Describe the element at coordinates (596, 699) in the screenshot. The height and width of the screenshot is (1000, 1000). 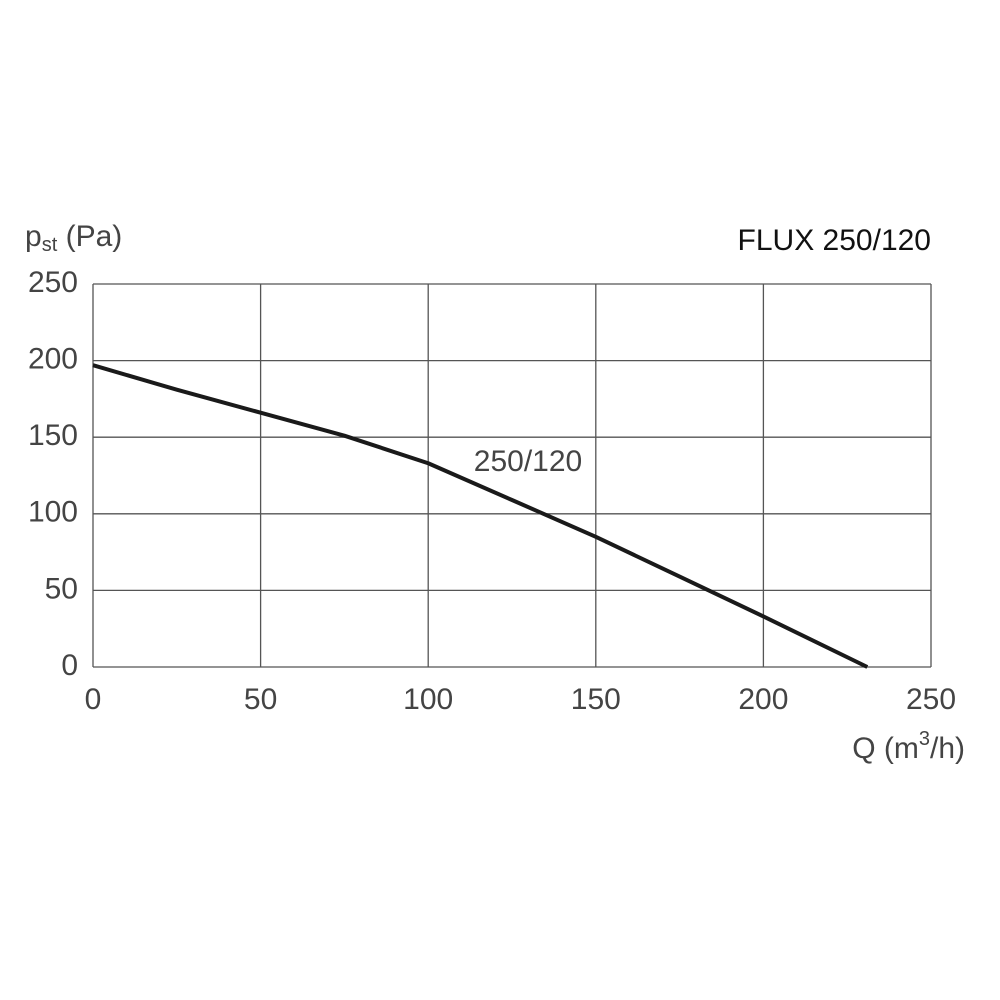
I see `x-tick-label: 150` at that location.